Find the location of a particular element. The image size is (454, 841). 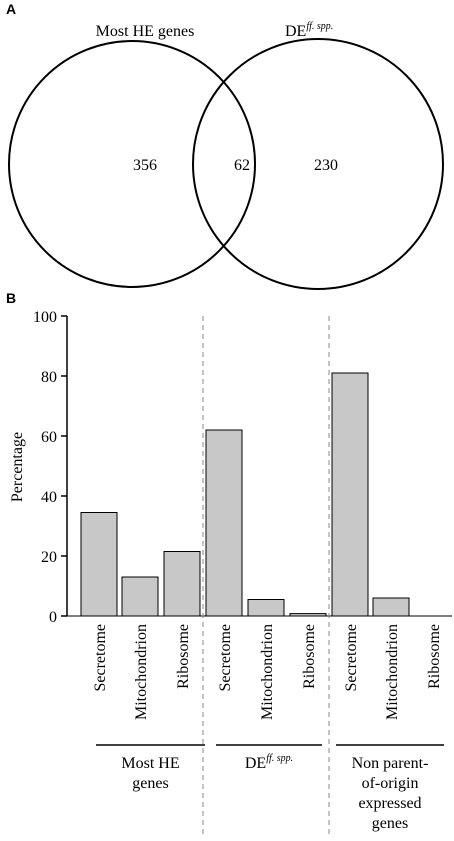

venn-set-label-de-main: DE is located at coordinates (295, 31).